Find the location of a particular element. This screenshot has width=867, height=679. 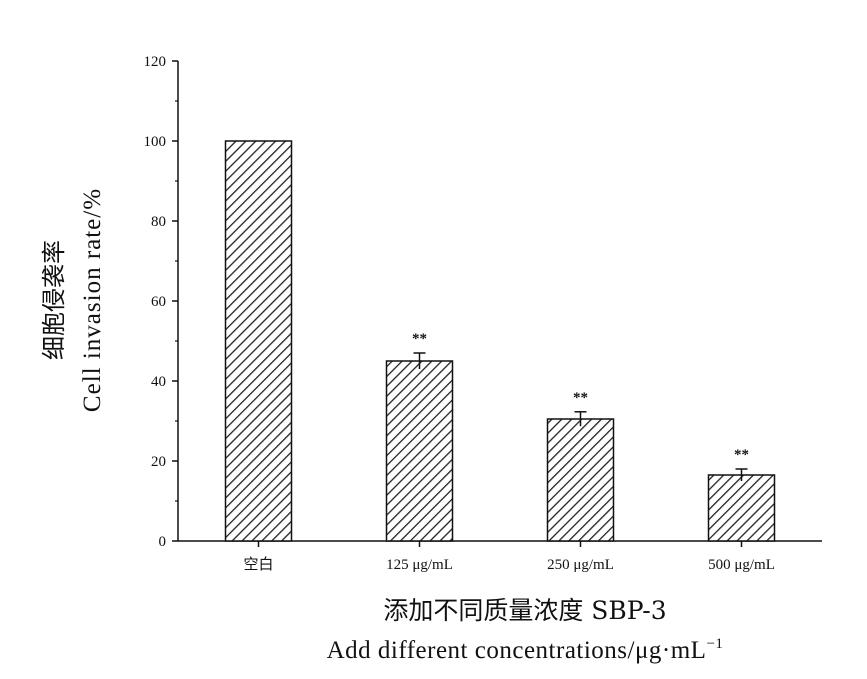

x-axis-title-zh: 添加不同质量浓度 SBP-3 is located at coordinates (524, 610).